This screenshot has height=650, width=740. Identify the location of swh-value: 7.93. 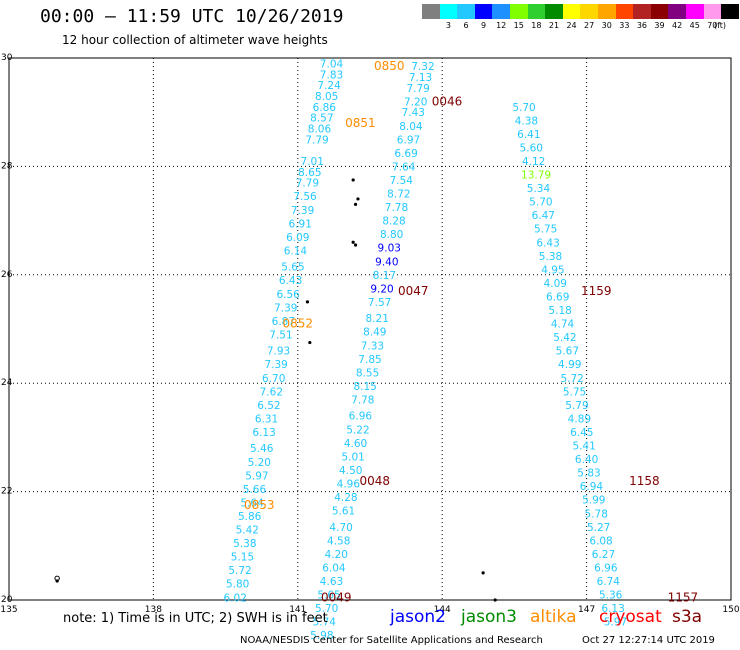
(278, 352).